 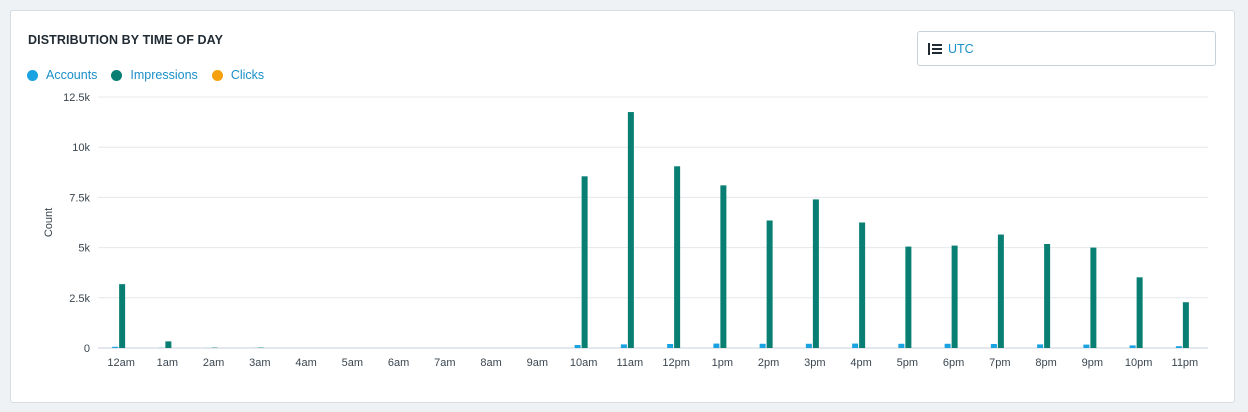 I want to click on y-tick-label: 2.5k, so click(x=79, y=299).